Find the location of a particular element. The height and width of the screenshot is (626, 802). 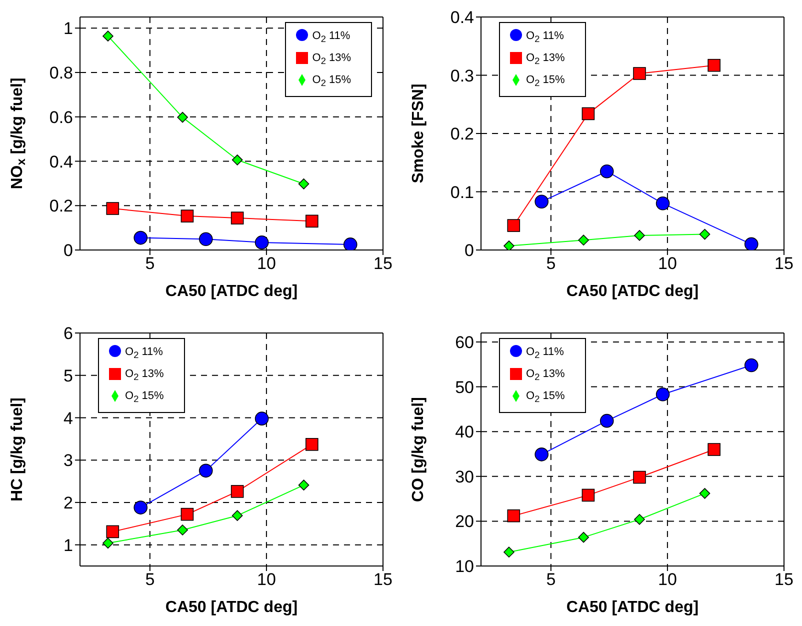

y-tick-label: 2 is located at coordinates (68, 502).